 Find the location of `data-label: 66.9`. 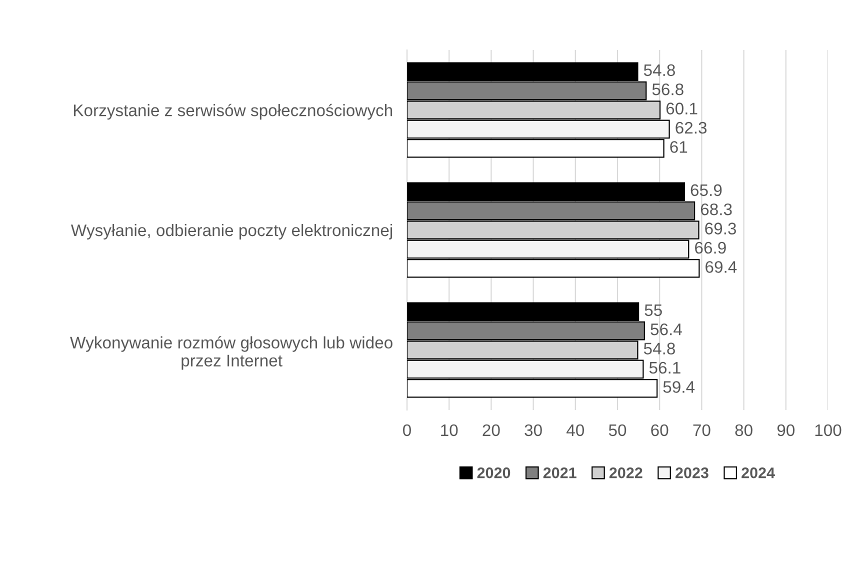

data-label: 66.9 is located at coordinates (710, 248).